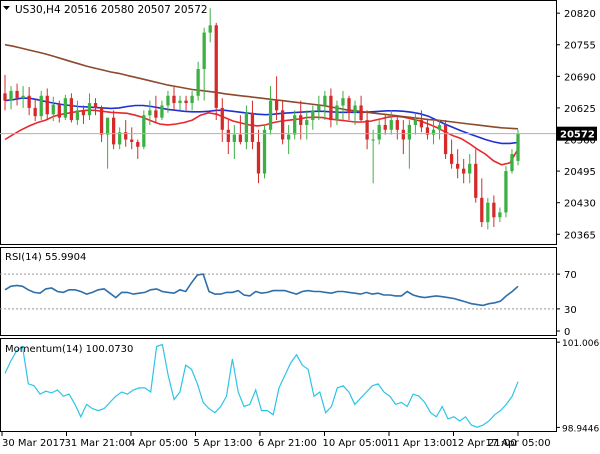 The width and height of the screenshot is (600, 454). I want to click on current-price-value: 20572, so click(577, 135).